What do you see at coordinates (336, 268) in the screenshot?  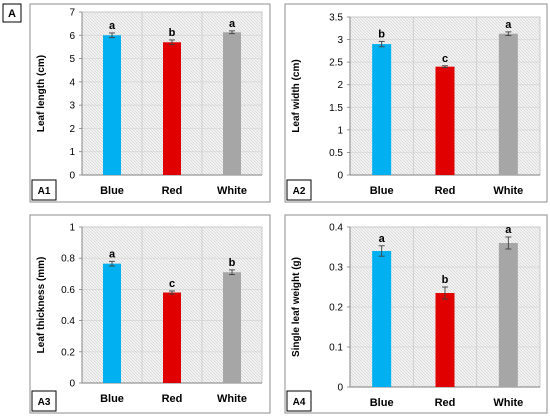 I see `y-tick-label: 0.3` at bounding box center [336, 268].